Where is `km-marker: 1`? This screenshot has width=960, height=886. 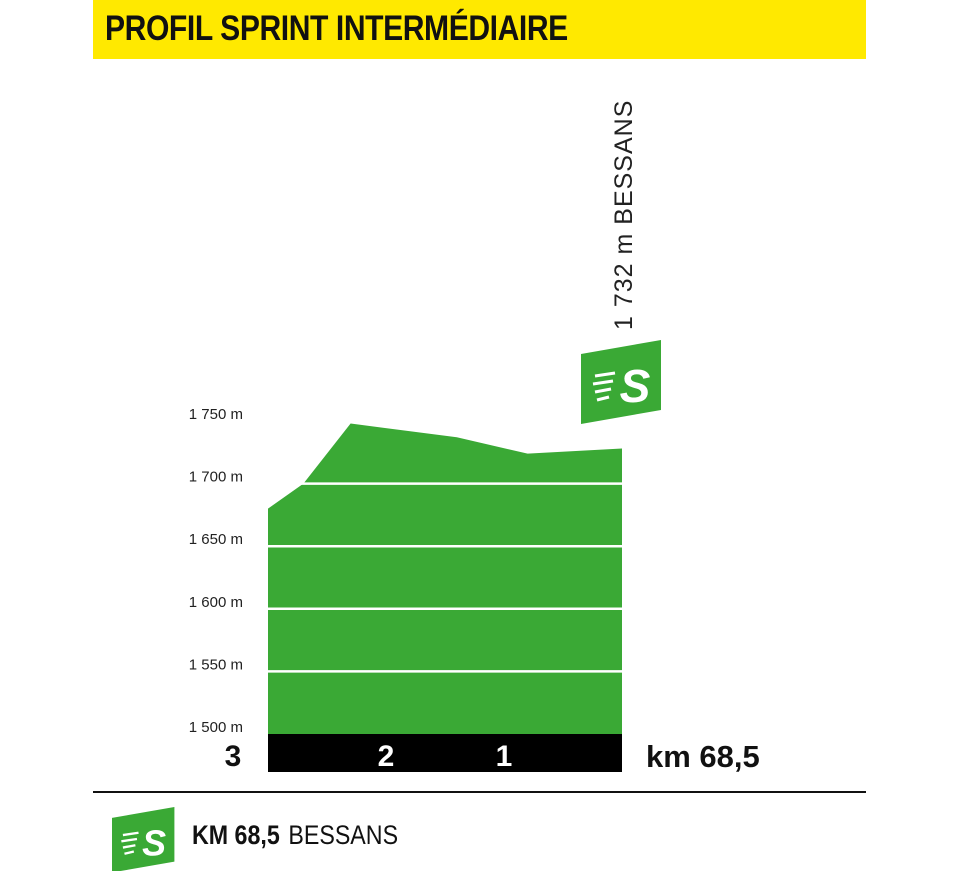
km-marker: 1 is located at coordinates (504, 756).